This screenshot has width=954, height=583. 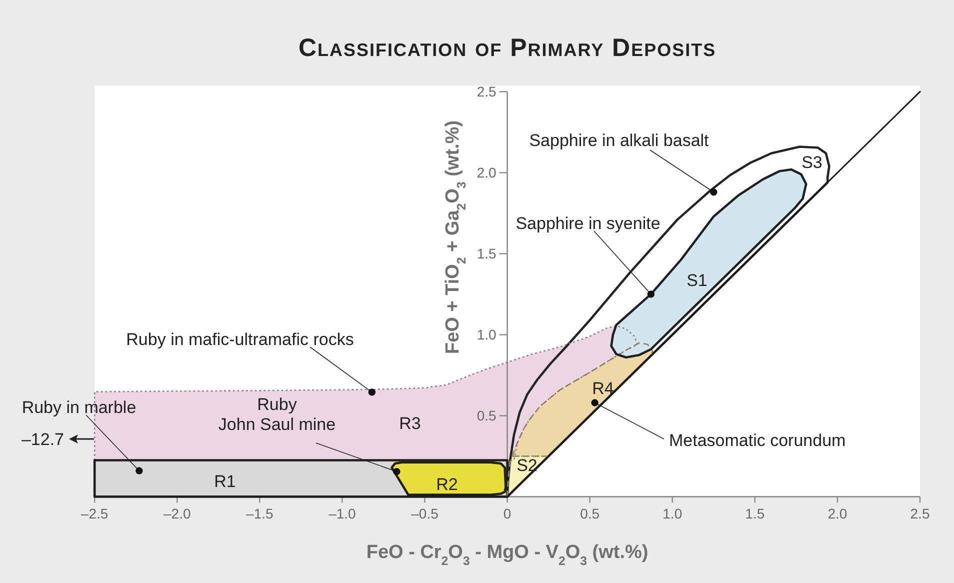 What do you see at coordinates (486, 92) in the screenshot?
I see `y-tick-label: 2.5` at bounding box center [486, 92].